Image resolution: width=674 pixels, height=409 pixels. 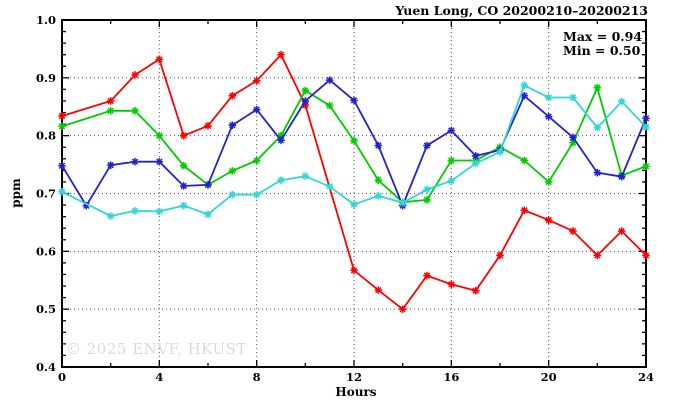 What do you see at coordinates (46, 136) in the screenshot?
I see `y-tick-label: 0.8` at bounding box center [46, 136].